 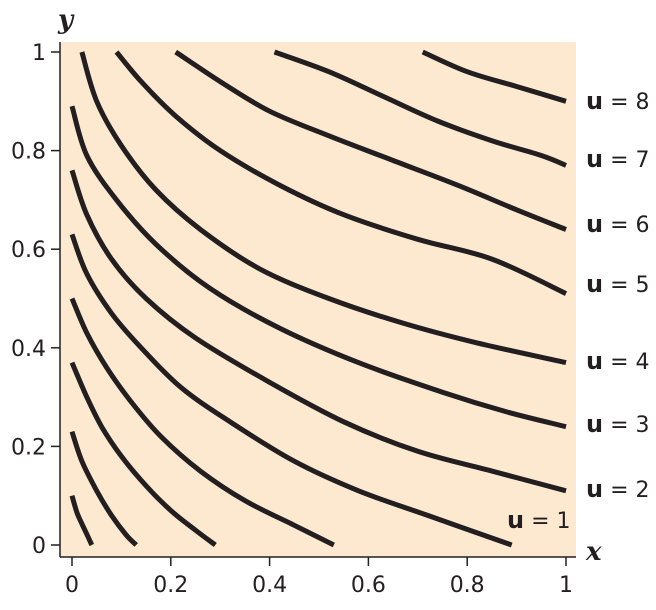 I want to click on curve-label-7: u = 7, so click(x=618, y=159).